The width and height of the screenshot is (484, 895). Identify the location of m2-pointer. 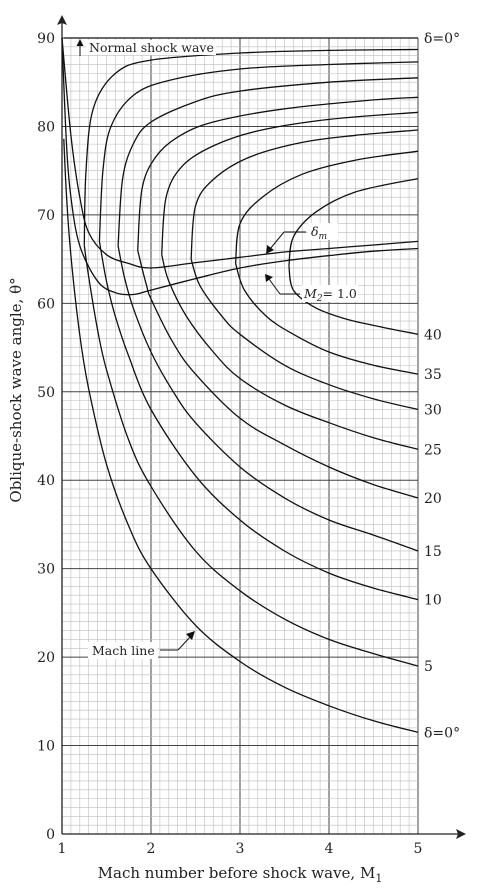
(274, 286).